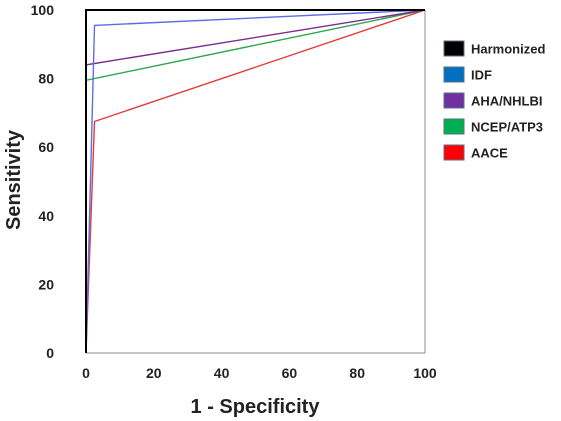 The height and width of the screenshot is (421, 561). What do you see at coordinates (489, 153) in the screenshot?
I see `legend-label: AACE` at bounding box center [489, 153].